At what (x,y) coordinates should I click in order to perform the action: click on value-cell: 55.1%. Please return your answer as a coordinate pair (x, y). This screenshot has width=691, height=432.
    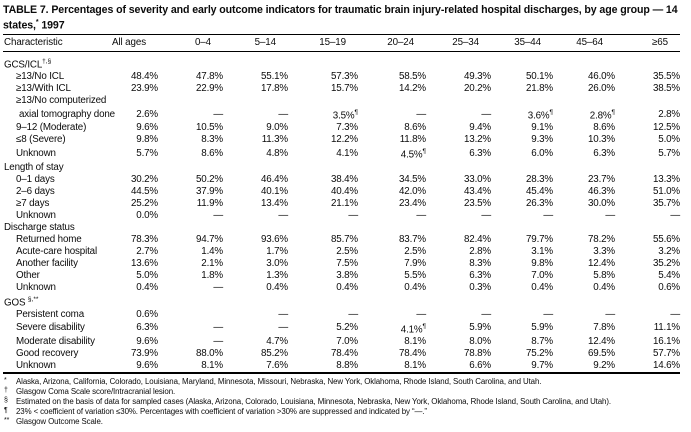
    Looking at the image, I should click on (274, 76).